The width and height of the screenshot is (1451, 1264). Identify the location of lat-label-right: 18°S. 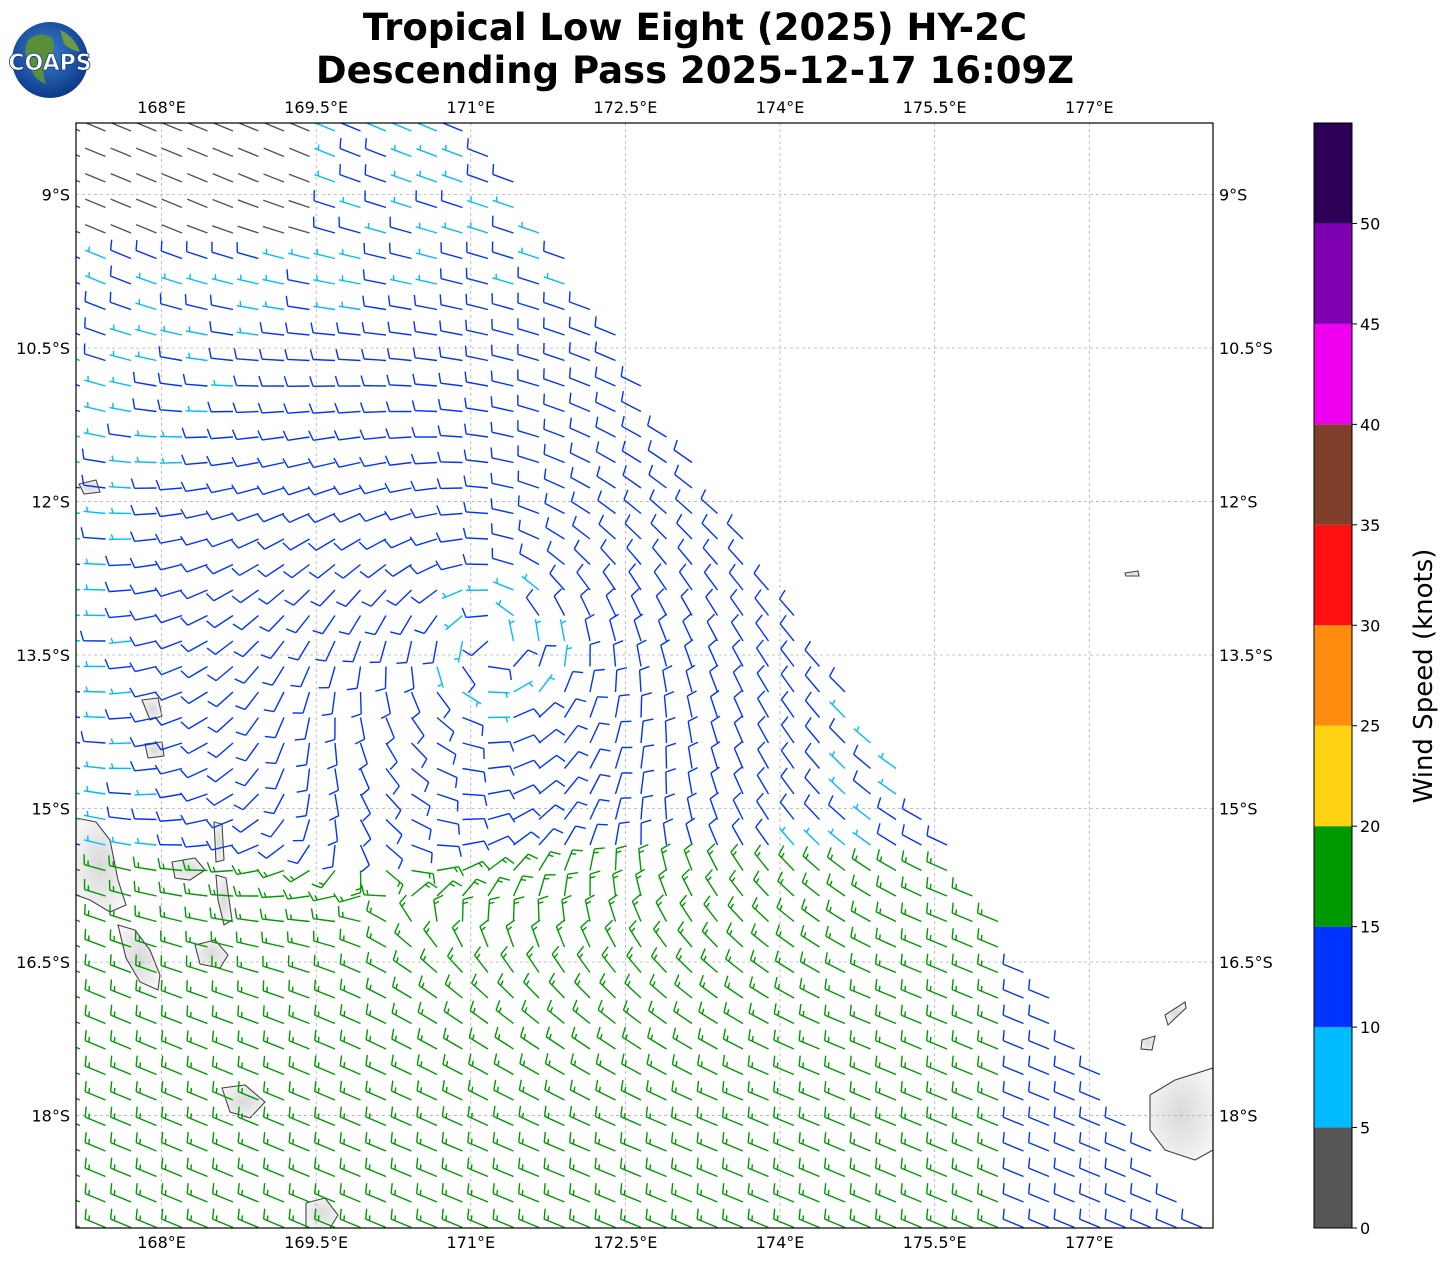
(1238, 1115).